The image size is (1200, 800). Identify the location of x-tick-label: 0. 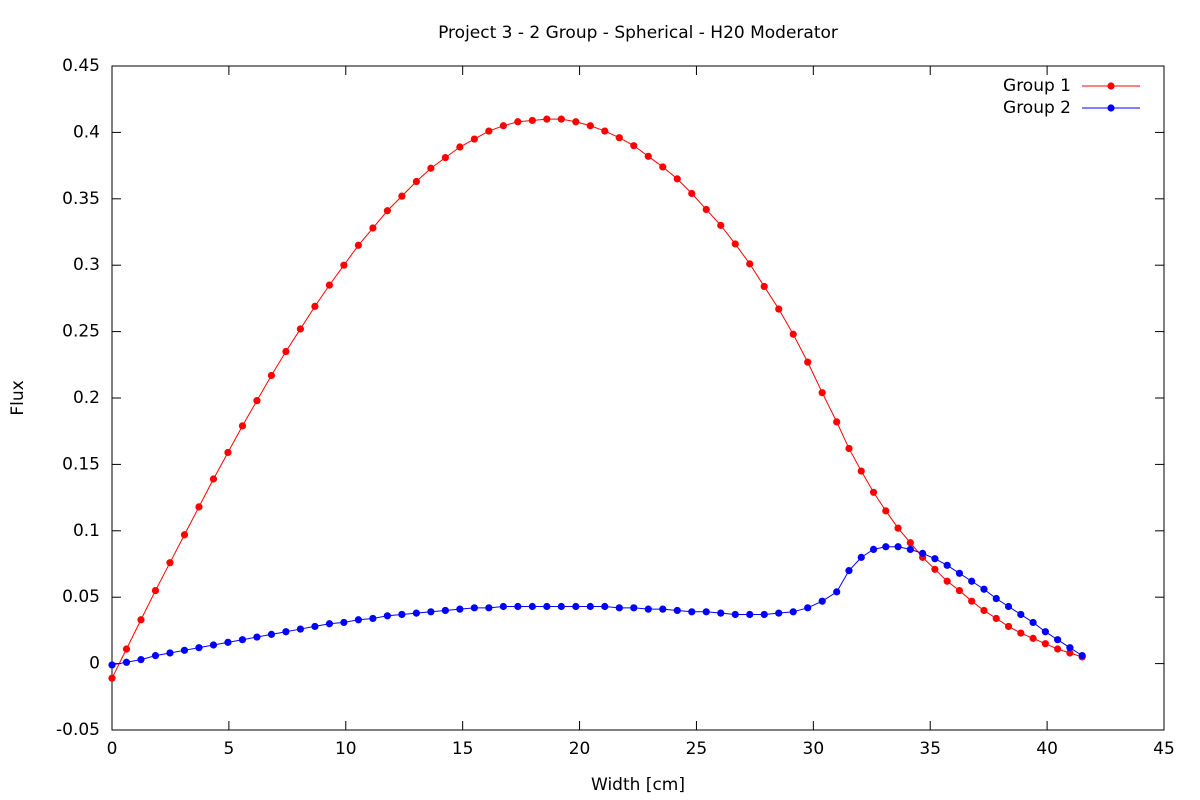
(112, 749).